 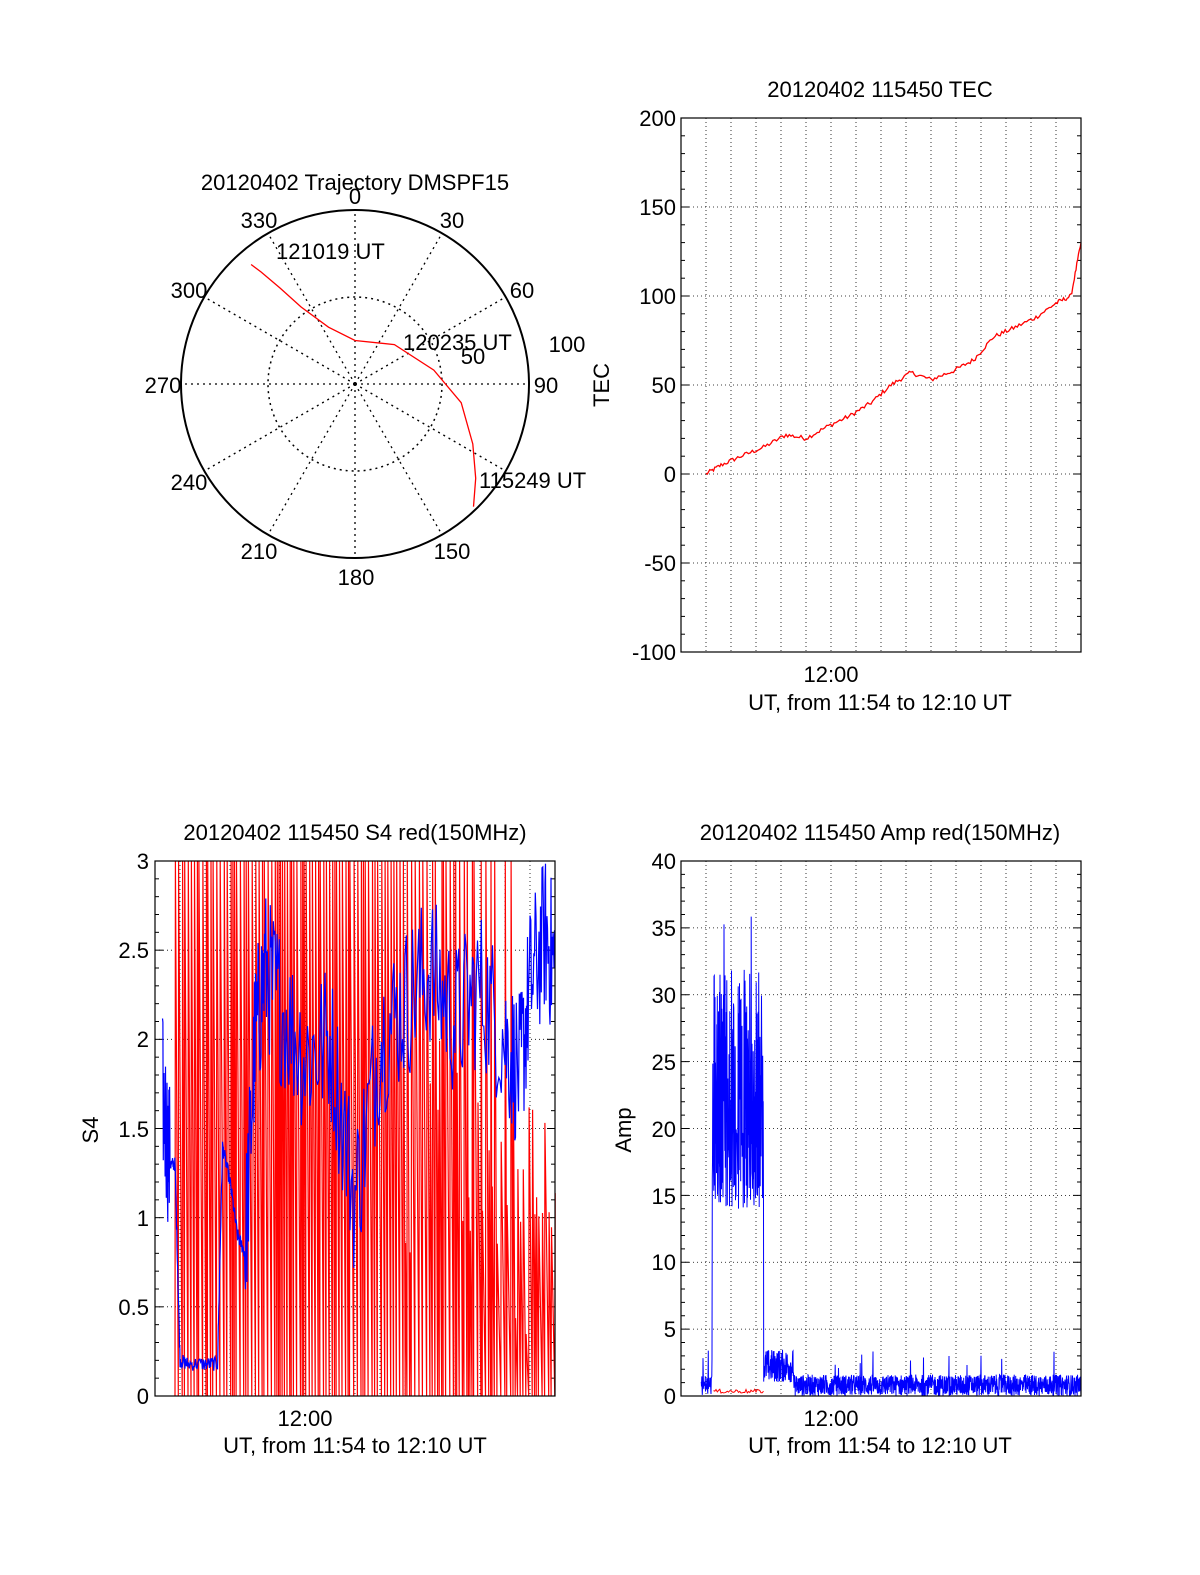 I want to click on s4-title: 20120402 115450 S4 red(150MHz), so click(x=354, y=832).